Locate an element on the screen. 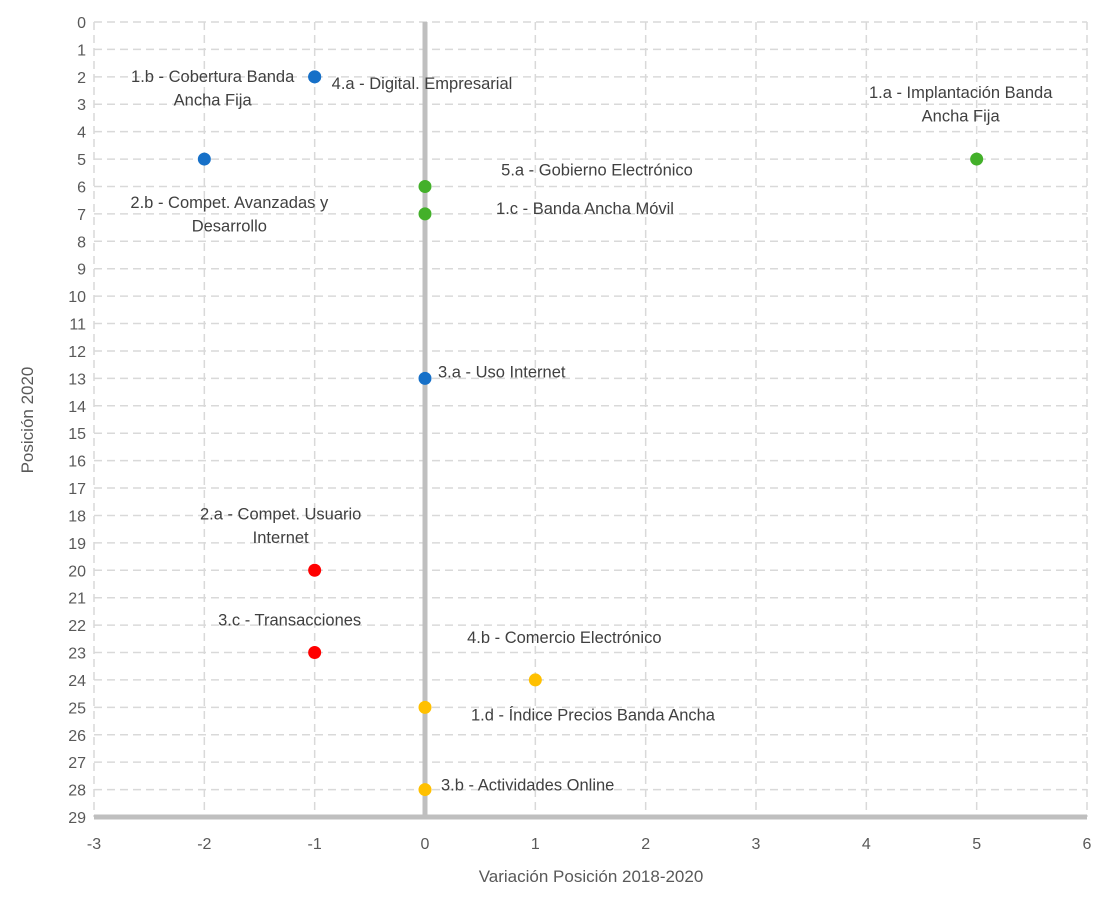 The height and width of the screenshot is (910, 1114). data-label-line: Desarrollo is located at coordinates (229, 227).